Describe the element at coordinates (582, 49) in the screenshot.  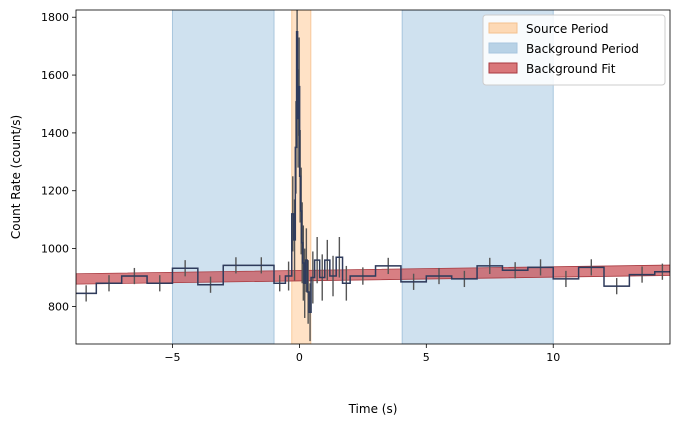
I see `legend-label-background-period: Background Period` at that location.